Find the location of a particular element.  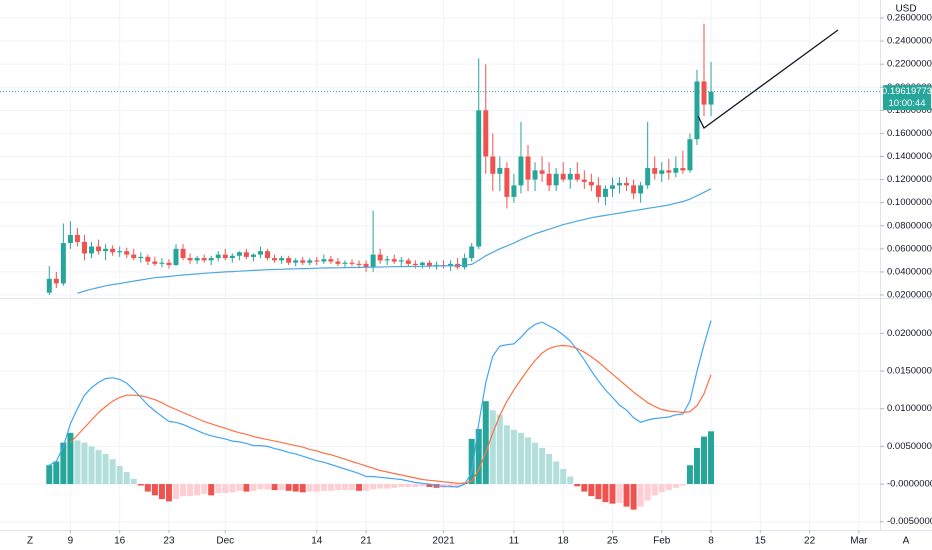

x-tick-label: 8 is located at coordinates (711, 541).